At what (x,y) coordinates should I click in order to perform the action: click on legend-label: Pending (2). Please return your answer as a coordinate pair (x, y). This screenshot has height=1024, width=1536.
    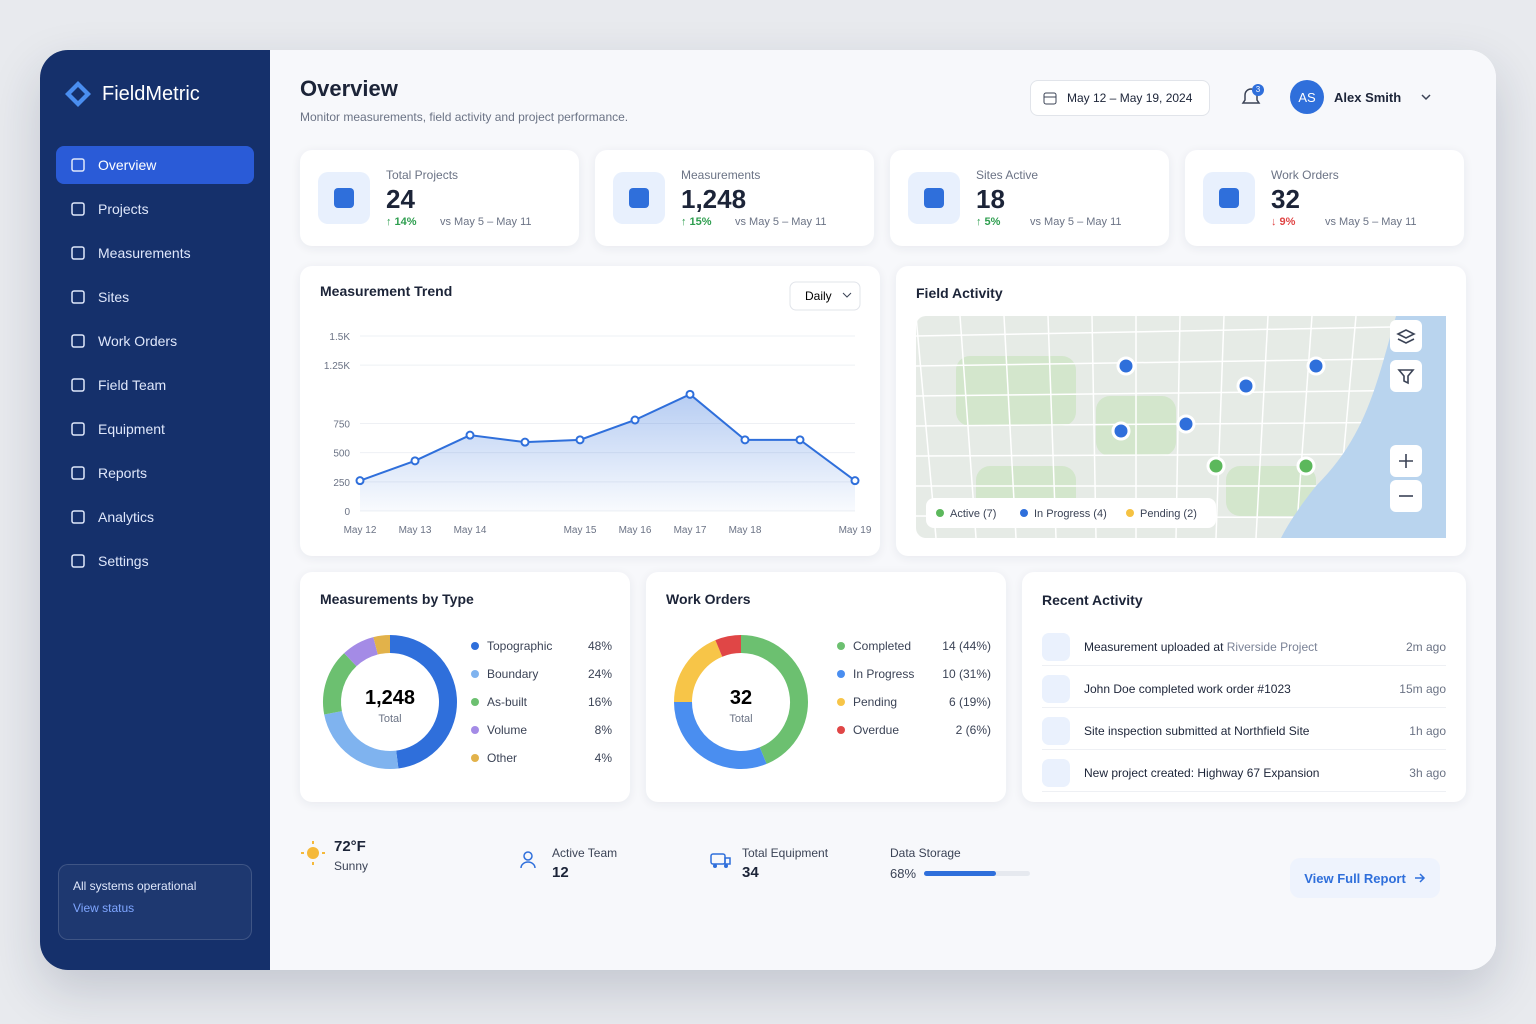
    Looking at the image, I should click on (1168, 514).